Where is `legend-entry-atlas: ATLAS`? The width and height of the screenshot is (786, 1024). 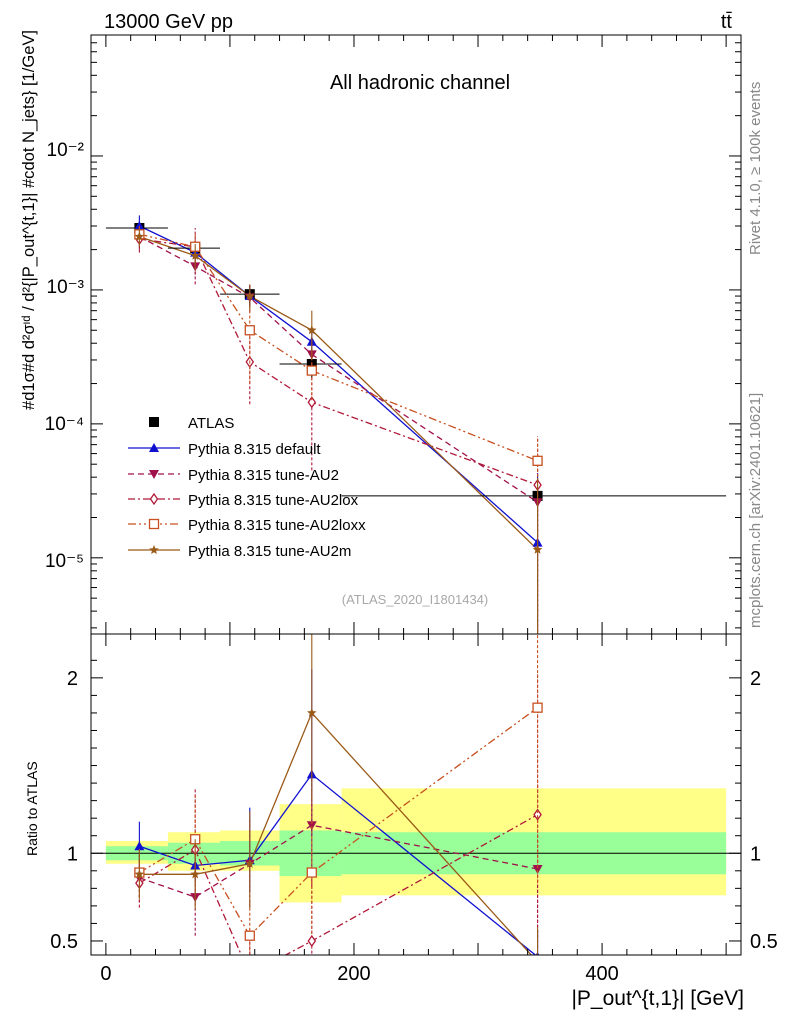 legend-entry-atlas: ATLAS is located at coordinates (191, 423).